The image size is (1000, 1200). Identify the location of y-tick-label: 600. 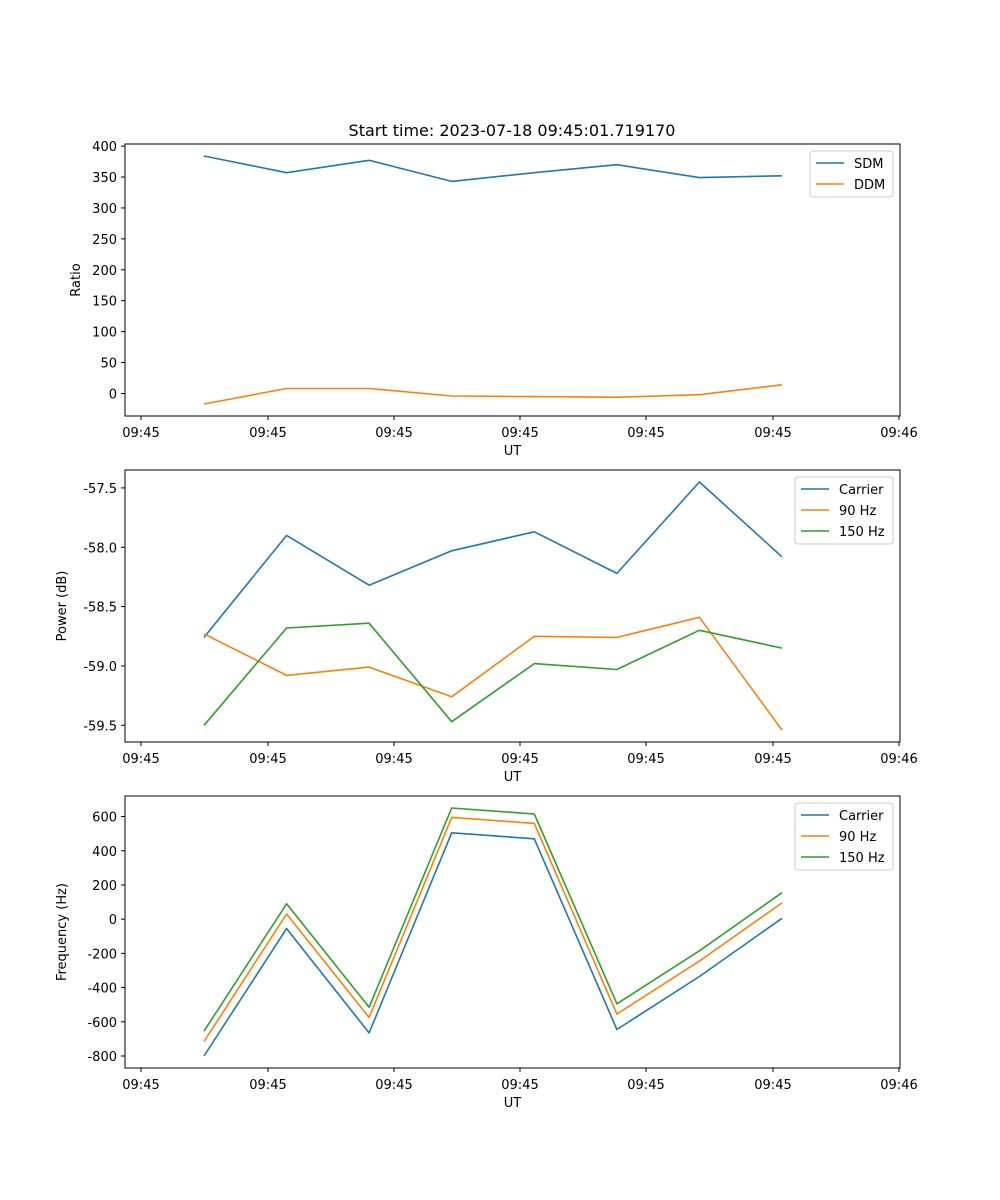
(104, 818).